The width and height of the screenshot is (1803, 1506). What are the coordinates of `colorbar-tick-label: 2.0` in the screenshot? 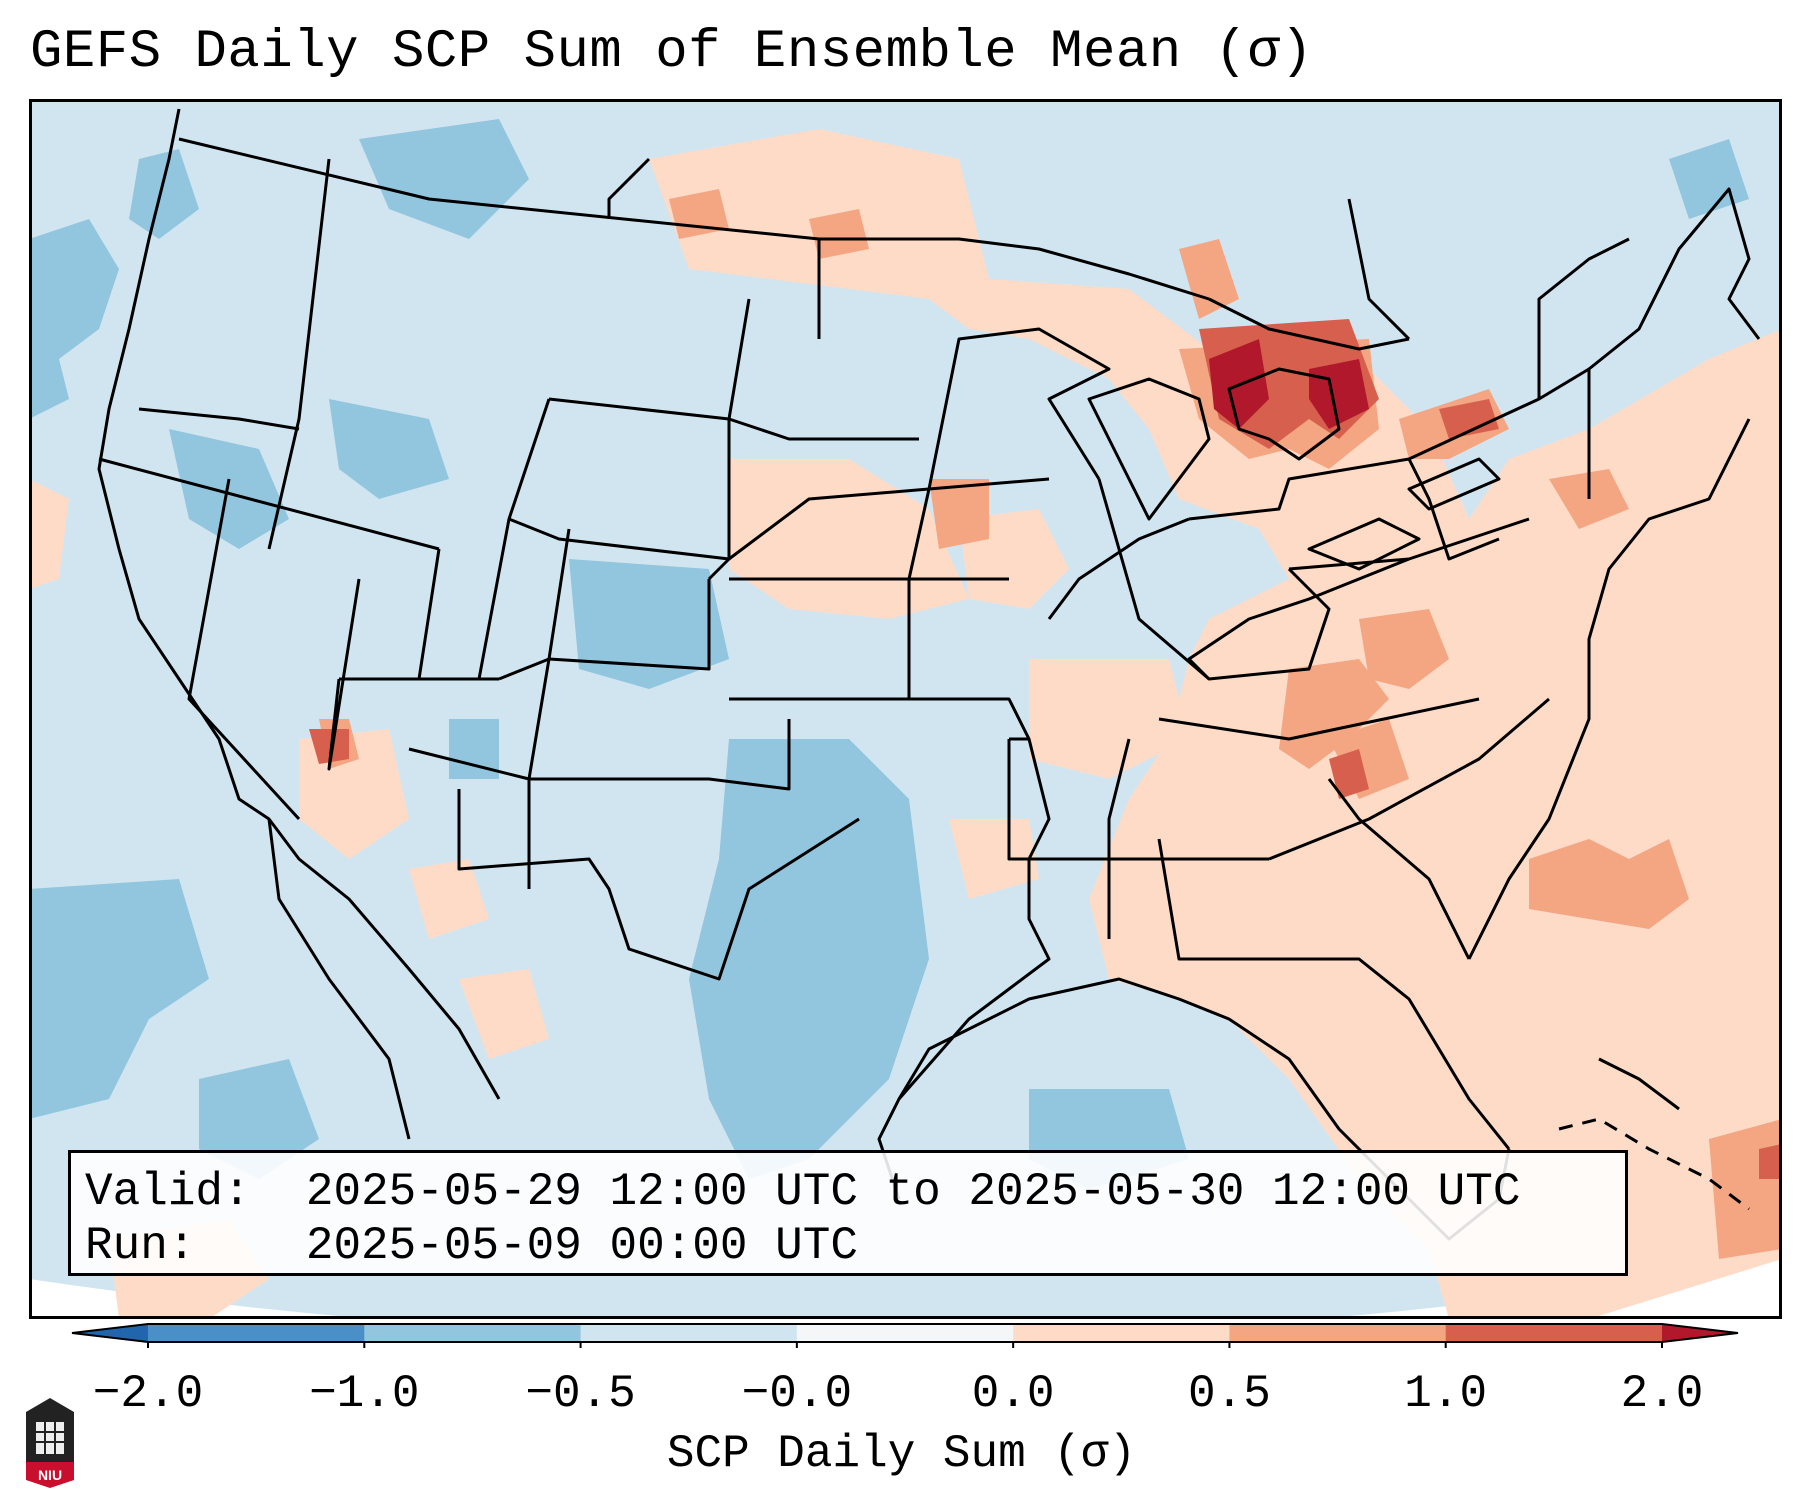 It's located at (1662, 1394).